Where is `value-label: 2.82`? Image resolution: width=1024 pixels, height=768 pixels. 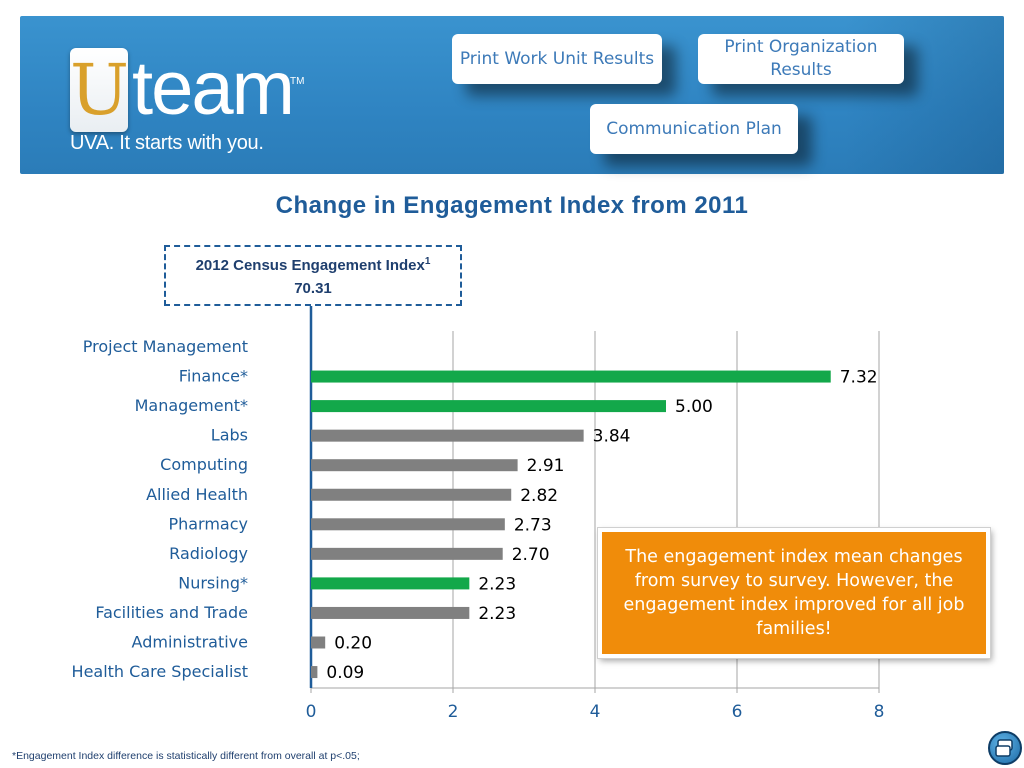 value-label: 2.82 is located at coordinates (539, 496).